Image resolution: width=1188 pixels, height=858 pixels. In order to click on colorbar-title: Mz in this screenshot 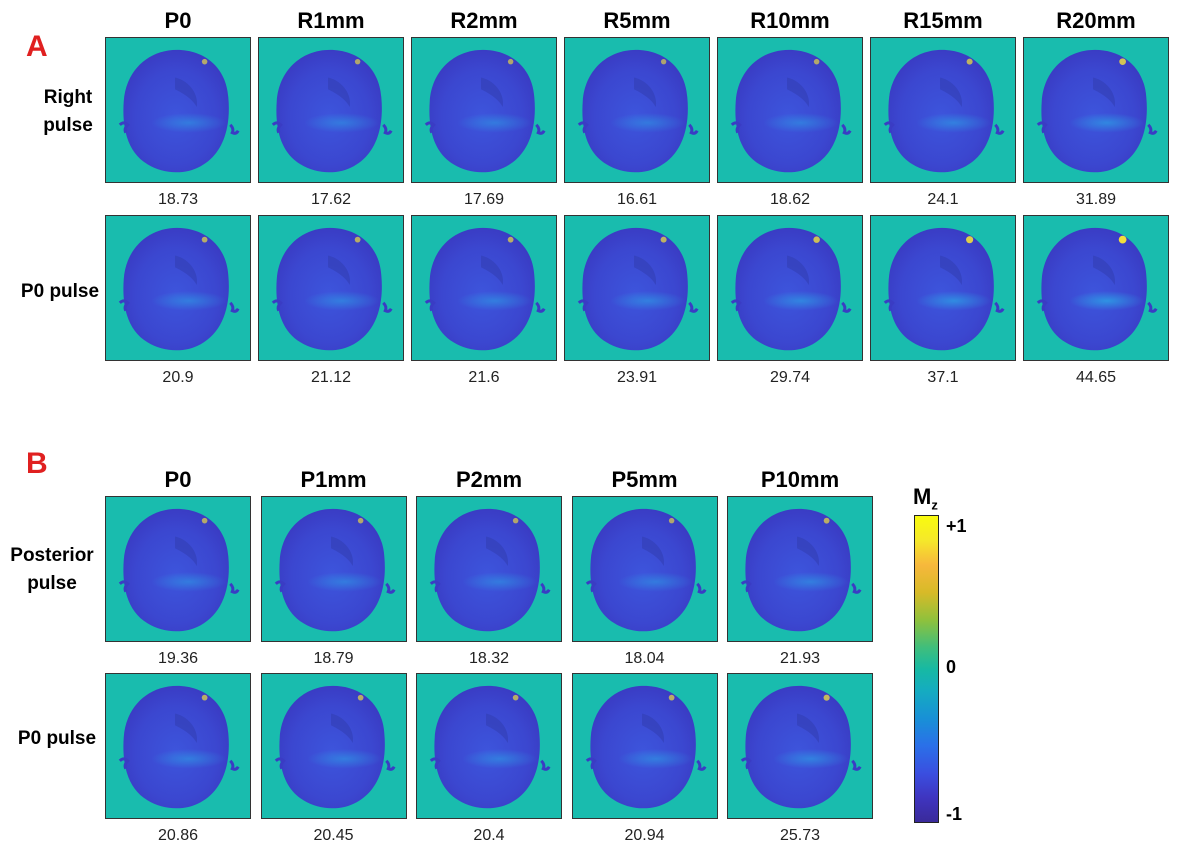, I will do `click(925, 498)`.